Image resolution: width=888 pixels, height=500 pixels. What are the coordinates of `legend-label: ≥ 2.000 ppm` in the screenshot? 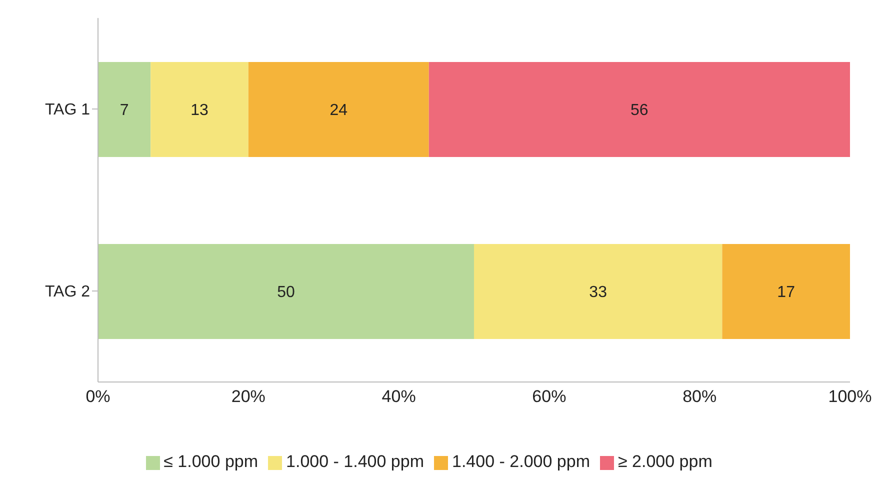 It's located at (665, 461).